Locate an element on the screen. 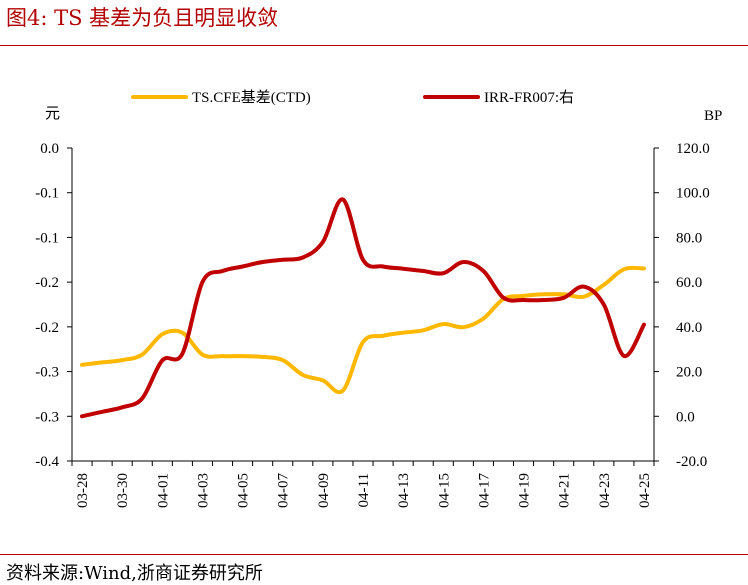 The image size is (748, 585). x-tick-label: 04-01 is located at coordinates (163, 490).